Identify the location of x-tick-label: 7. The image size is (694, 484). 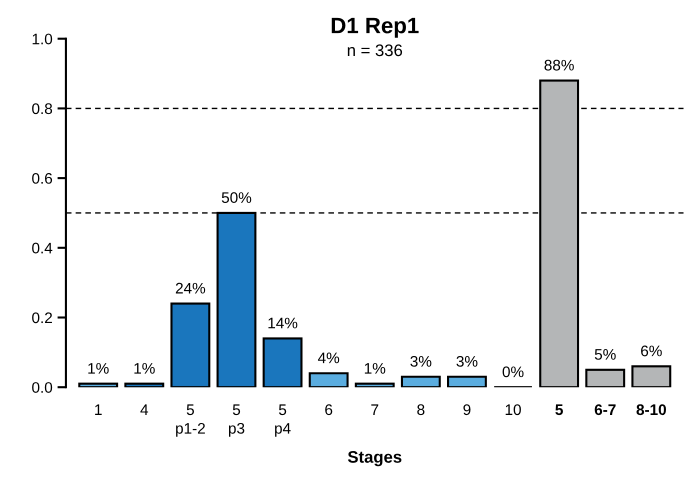
(374, 409).